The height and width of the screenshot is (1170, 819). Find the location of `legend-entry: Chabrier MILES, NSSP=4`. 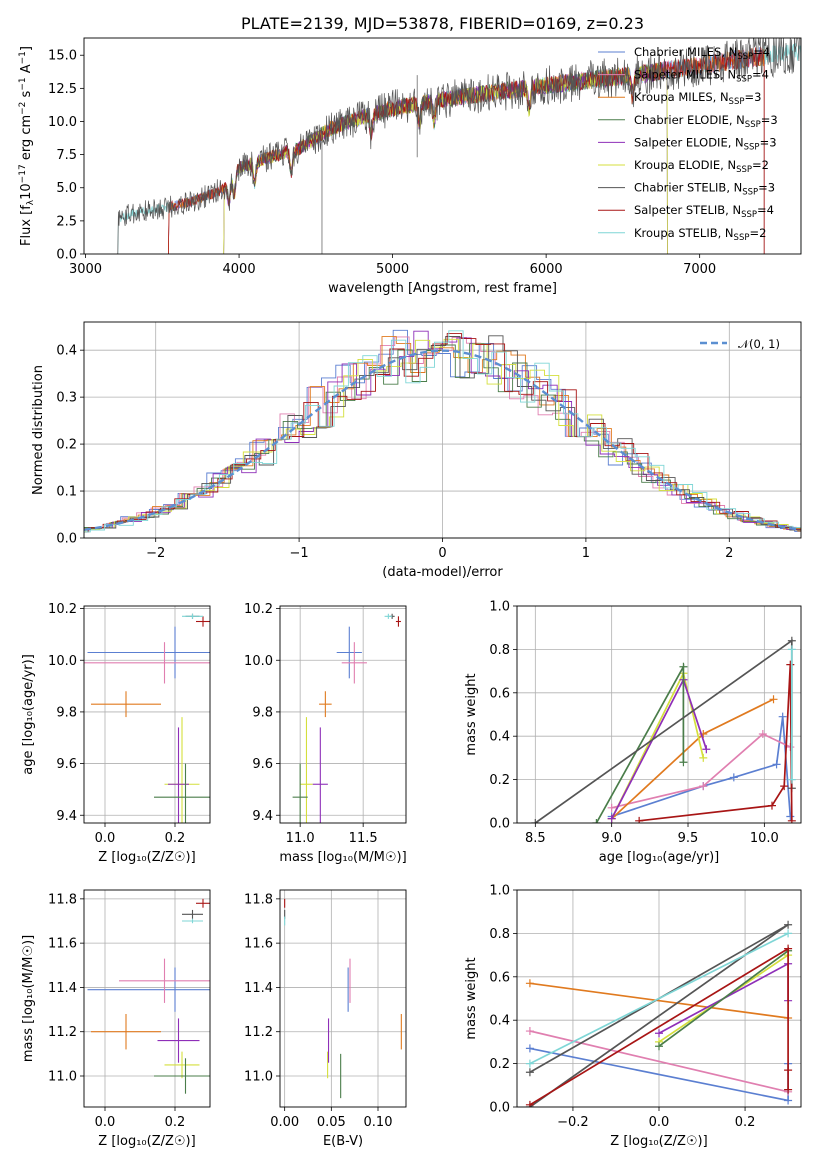

legend-entry: Chabrier MILES, NSSP=4 is located at coordinates (702, 53).